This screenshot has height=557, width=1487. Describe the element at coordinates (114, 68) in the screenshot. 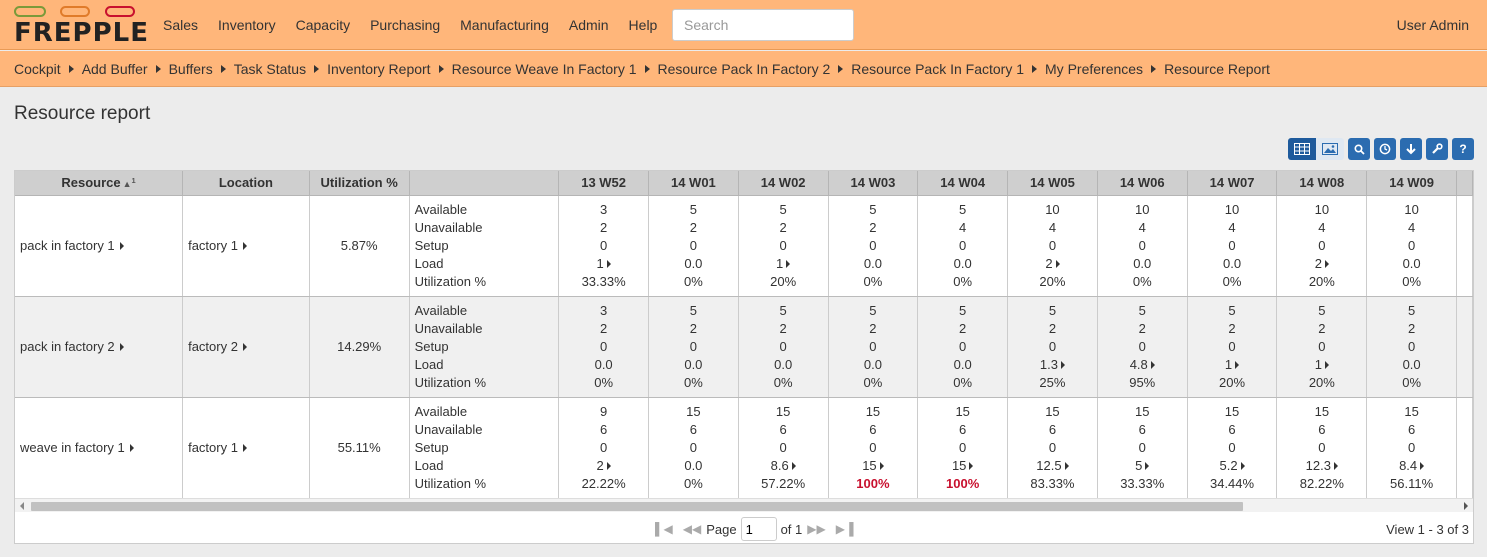

I see `breadcrumb-label: Add Buffer` at that location.